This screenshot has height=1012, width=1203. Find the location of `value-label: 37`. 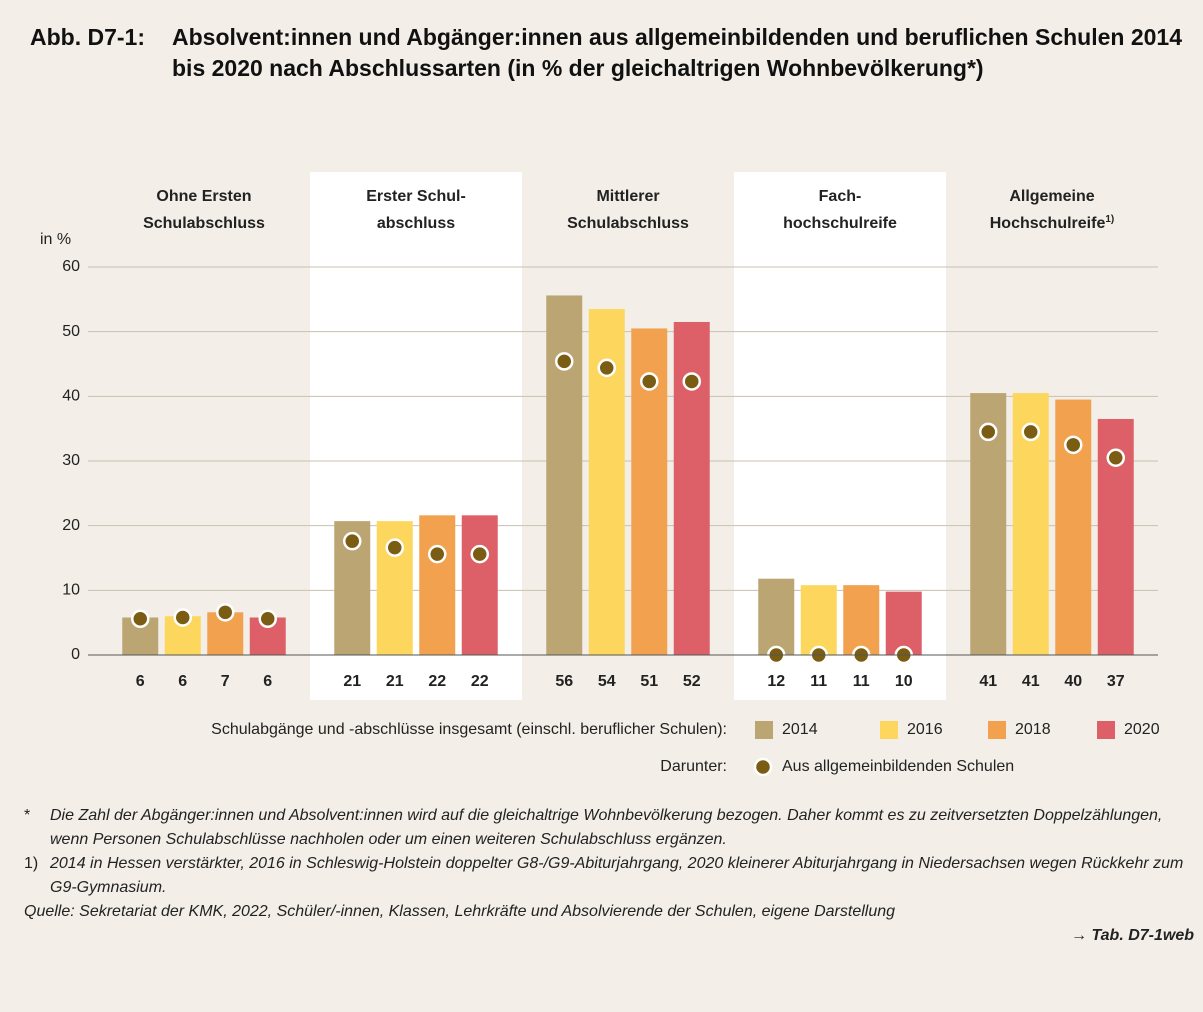

value-label: 37 is located at coordinates (1116, 681).